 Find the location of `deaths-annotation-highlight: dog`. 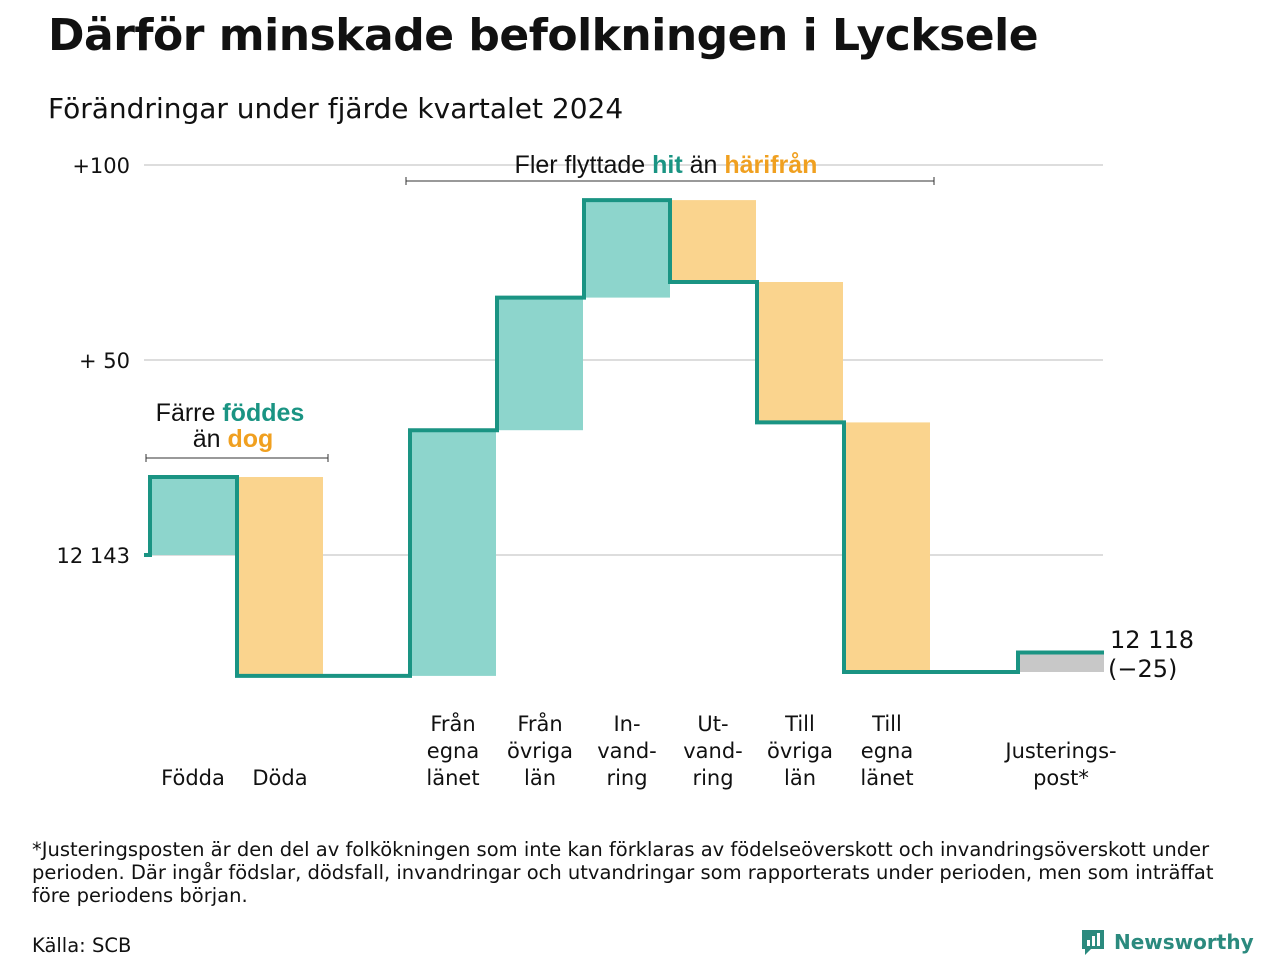

deaths-annotation-highlight: dog is located at coordinates (250, 439).